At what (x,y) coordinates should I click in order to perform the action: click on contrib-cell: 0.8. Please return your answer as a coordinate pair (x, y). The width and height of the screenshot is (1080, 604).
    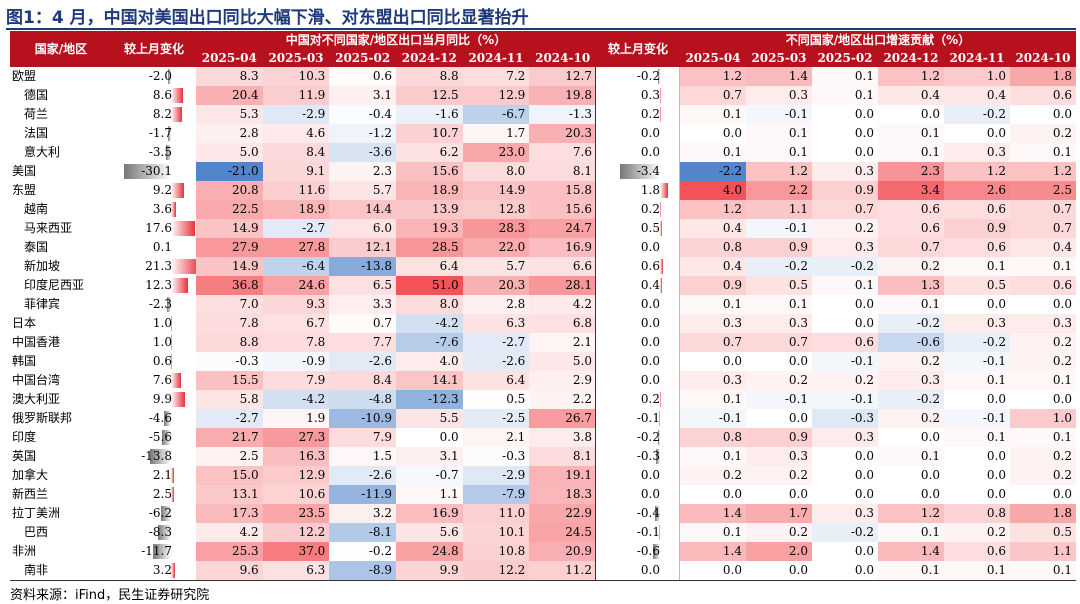
    Looking at the image, I should click on (713, 247).